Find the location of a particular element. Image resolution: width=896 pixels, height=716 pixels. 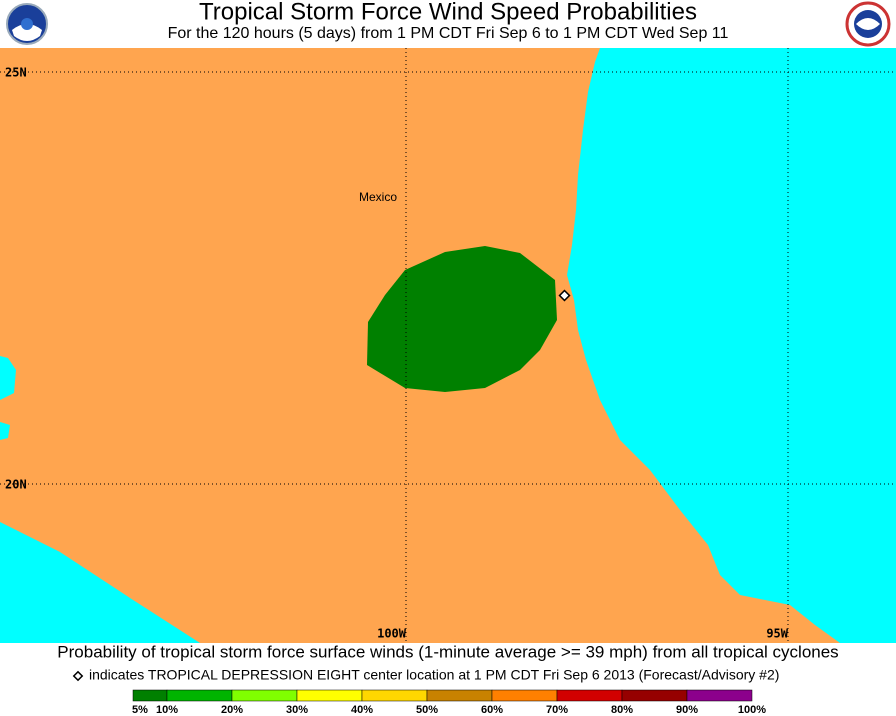

legend-label: 20% is located at coordinates (232, 710).